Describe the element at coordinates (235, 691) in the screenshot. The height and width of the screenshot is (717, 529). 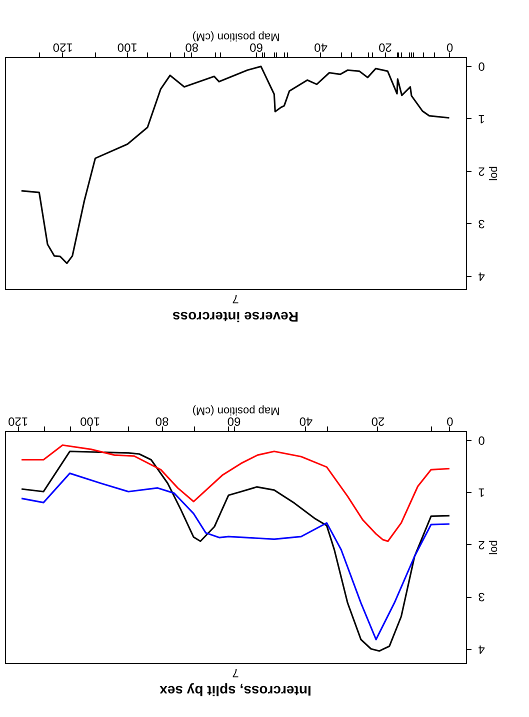
I see `text: Intercross, split by sex` at that location.